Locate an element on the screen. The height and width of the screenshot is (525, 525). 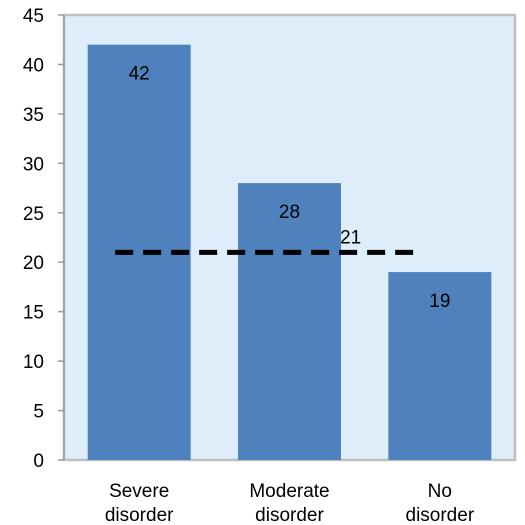
y-tick-label: 20 is located at coordinates (33, 263).